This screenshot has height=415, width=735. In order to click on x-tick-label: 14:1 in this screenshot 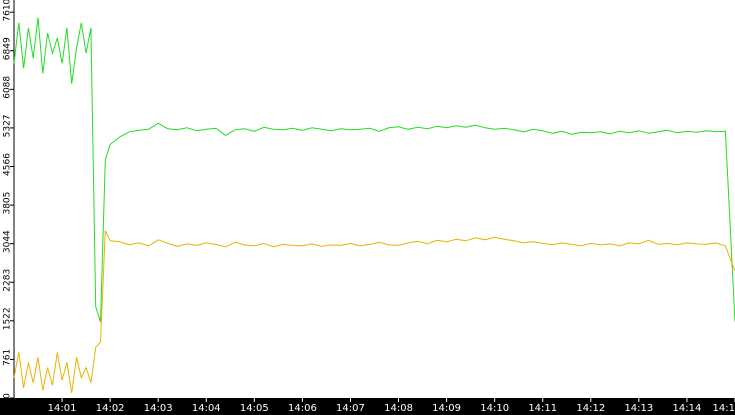, I will do `click(724, 408)`.